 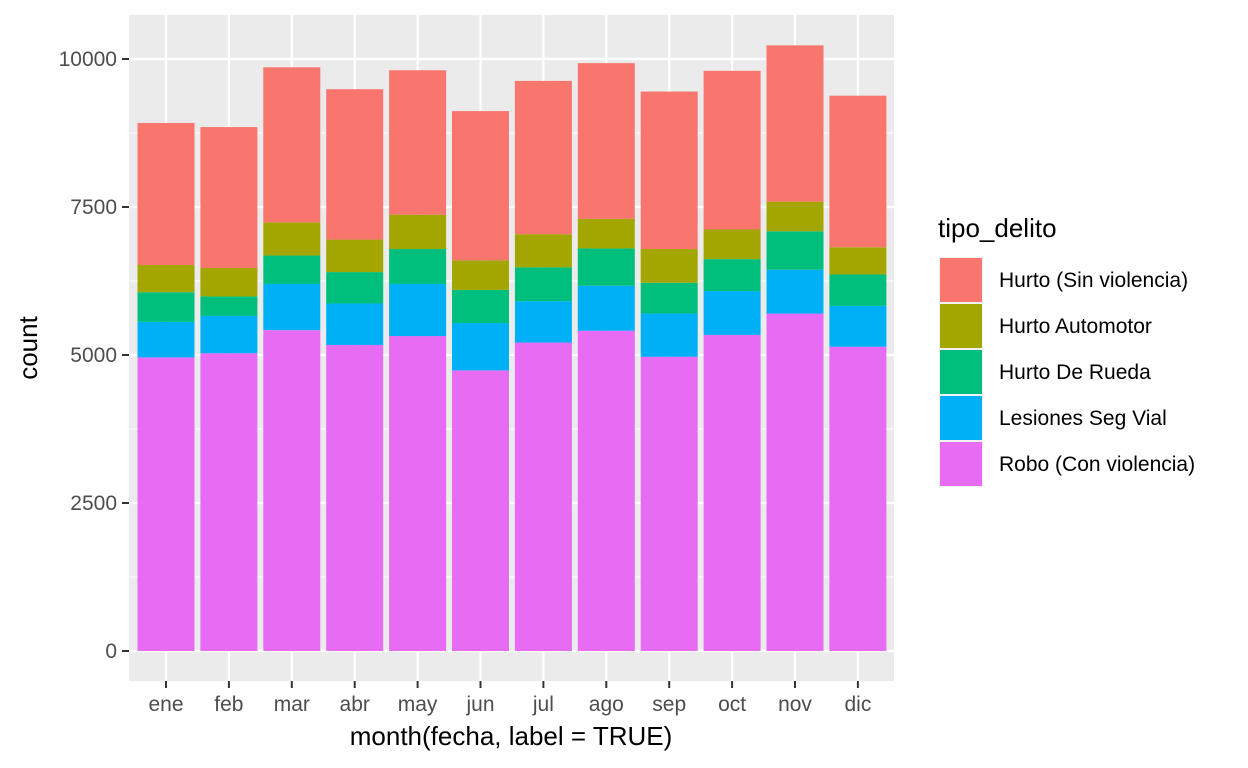 What do you see at coordinates (355, 704) in the screenshot?
I see `x-tick-label-abr: abr` at bounding box center [355, 704].